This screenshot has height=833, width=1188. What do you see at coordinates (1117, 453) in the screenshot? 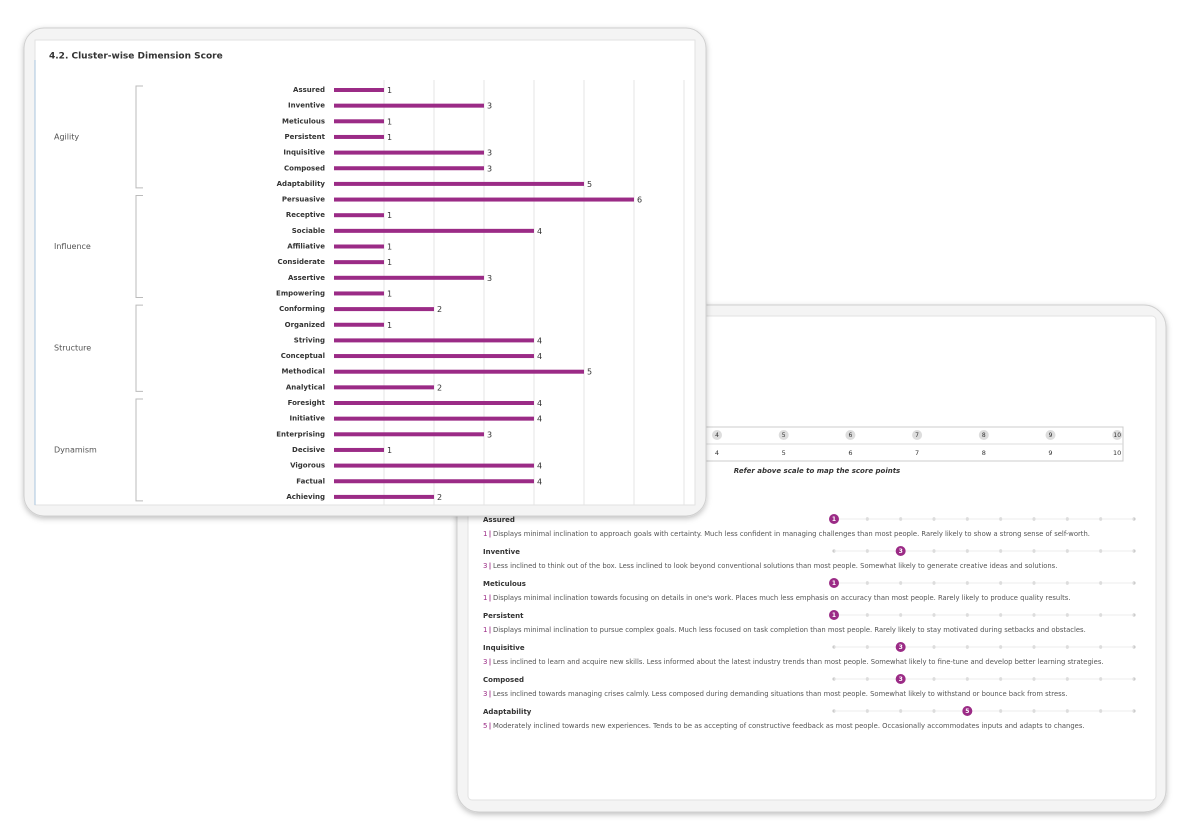
I see `scale-label: 10` at bounding box center [1117, 453].